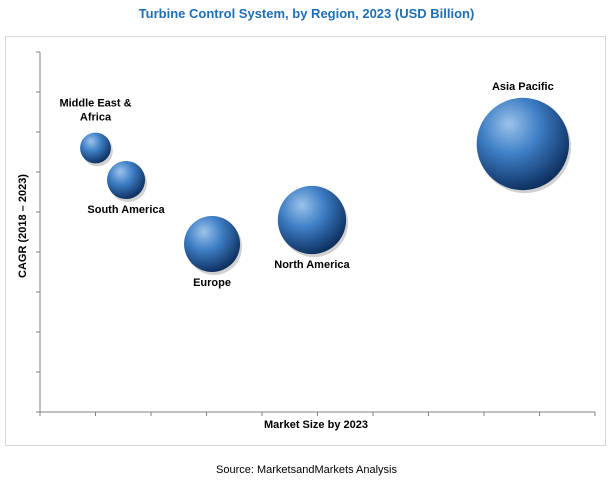  What do you see at coordinates (306, 470) in the screenshot?
I see `source-note: Source: MarketsandMarkets Analysis` at bounding box center [306, 470].